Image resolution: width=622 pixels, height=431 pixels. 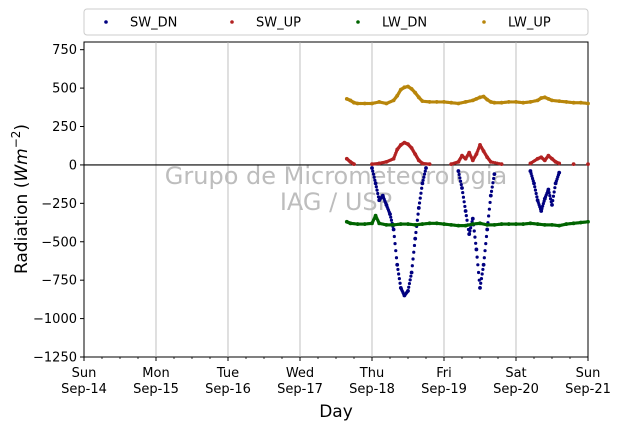 What do you see at coordinates (444, 373) in the screenshot?
I see `x-tick-day-label: Fri` at bounding box center [444, 373].